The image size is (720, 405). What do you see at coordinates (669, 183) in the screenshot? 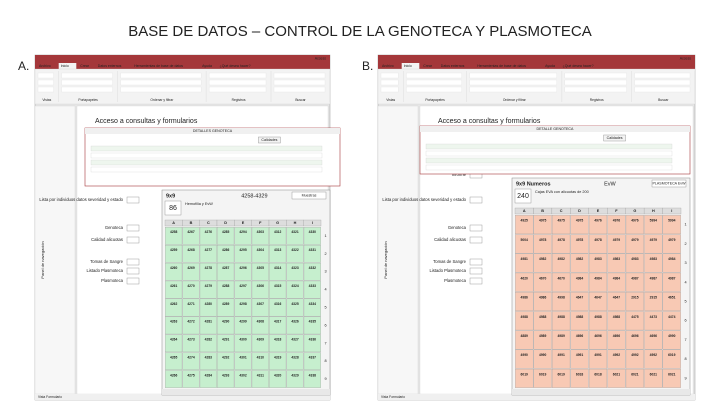
I see `grid-button` at bounding box center [669, 183].